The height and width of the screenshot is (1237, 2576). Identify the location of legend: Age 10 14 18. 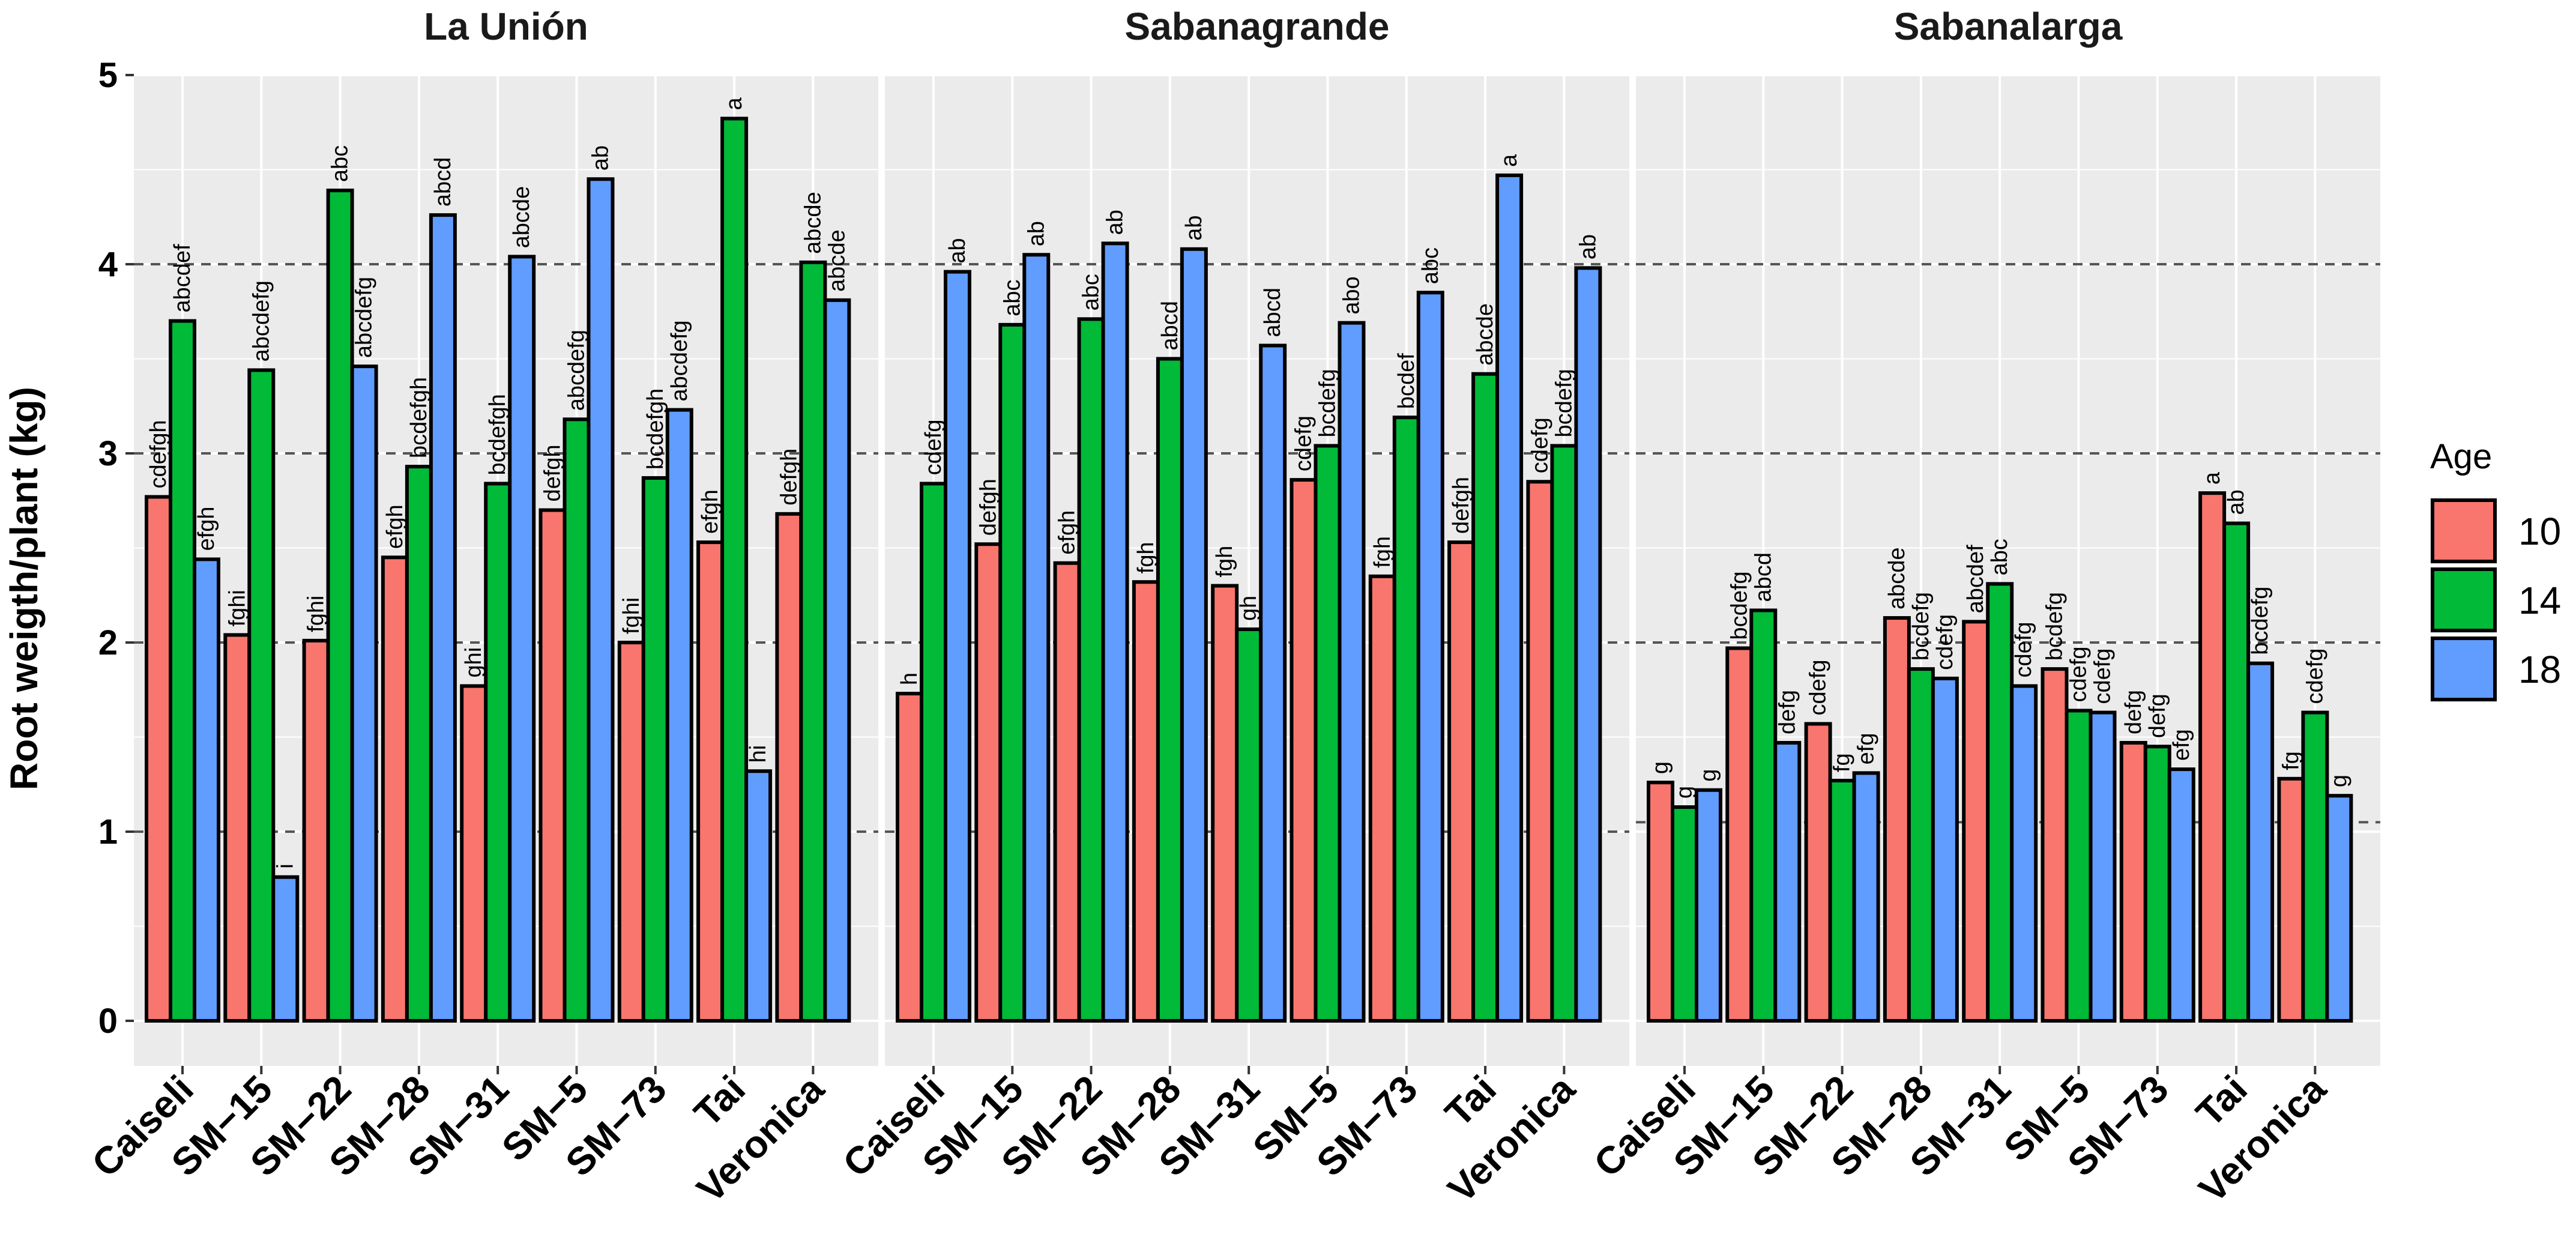
(2495, 569).